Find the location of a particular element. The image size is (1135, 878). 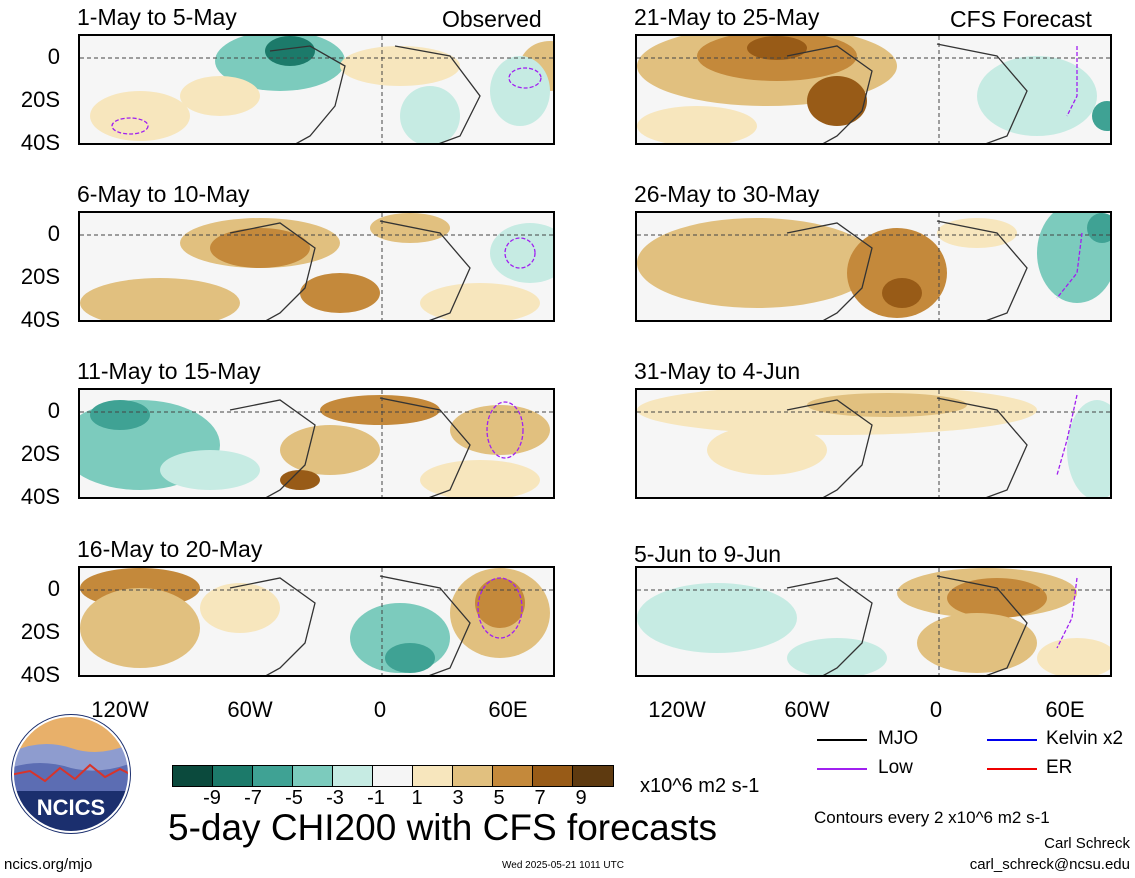

colorbar-tick: -1 is located at coordinates (376, 798).